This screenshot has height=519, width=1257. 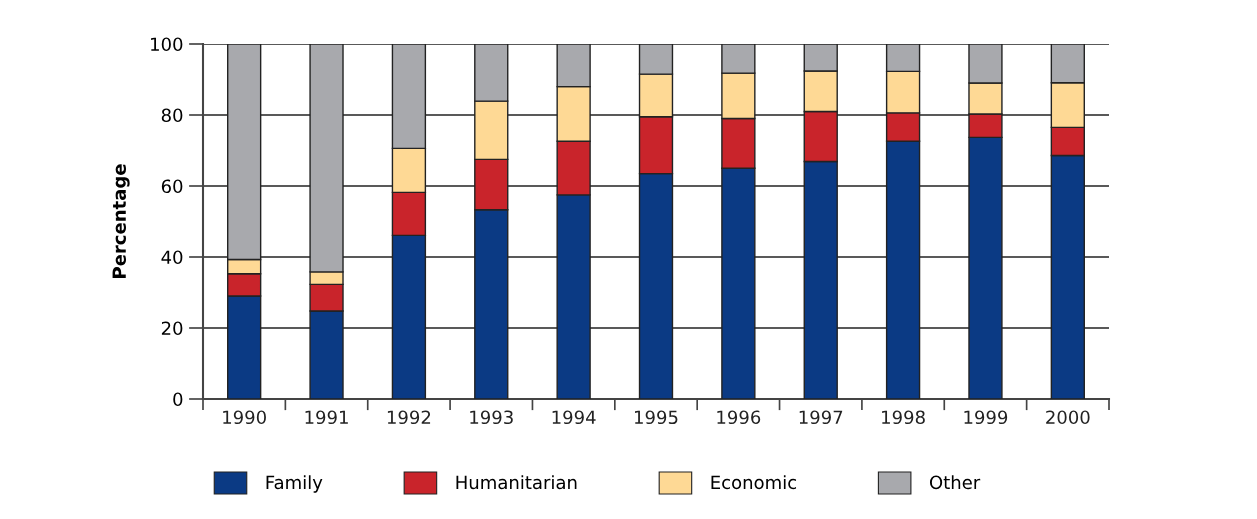 What do you see at coordinates (294, 484) in the screenshot?
I see `legend-label: Family` at bounding box center [294, 484].